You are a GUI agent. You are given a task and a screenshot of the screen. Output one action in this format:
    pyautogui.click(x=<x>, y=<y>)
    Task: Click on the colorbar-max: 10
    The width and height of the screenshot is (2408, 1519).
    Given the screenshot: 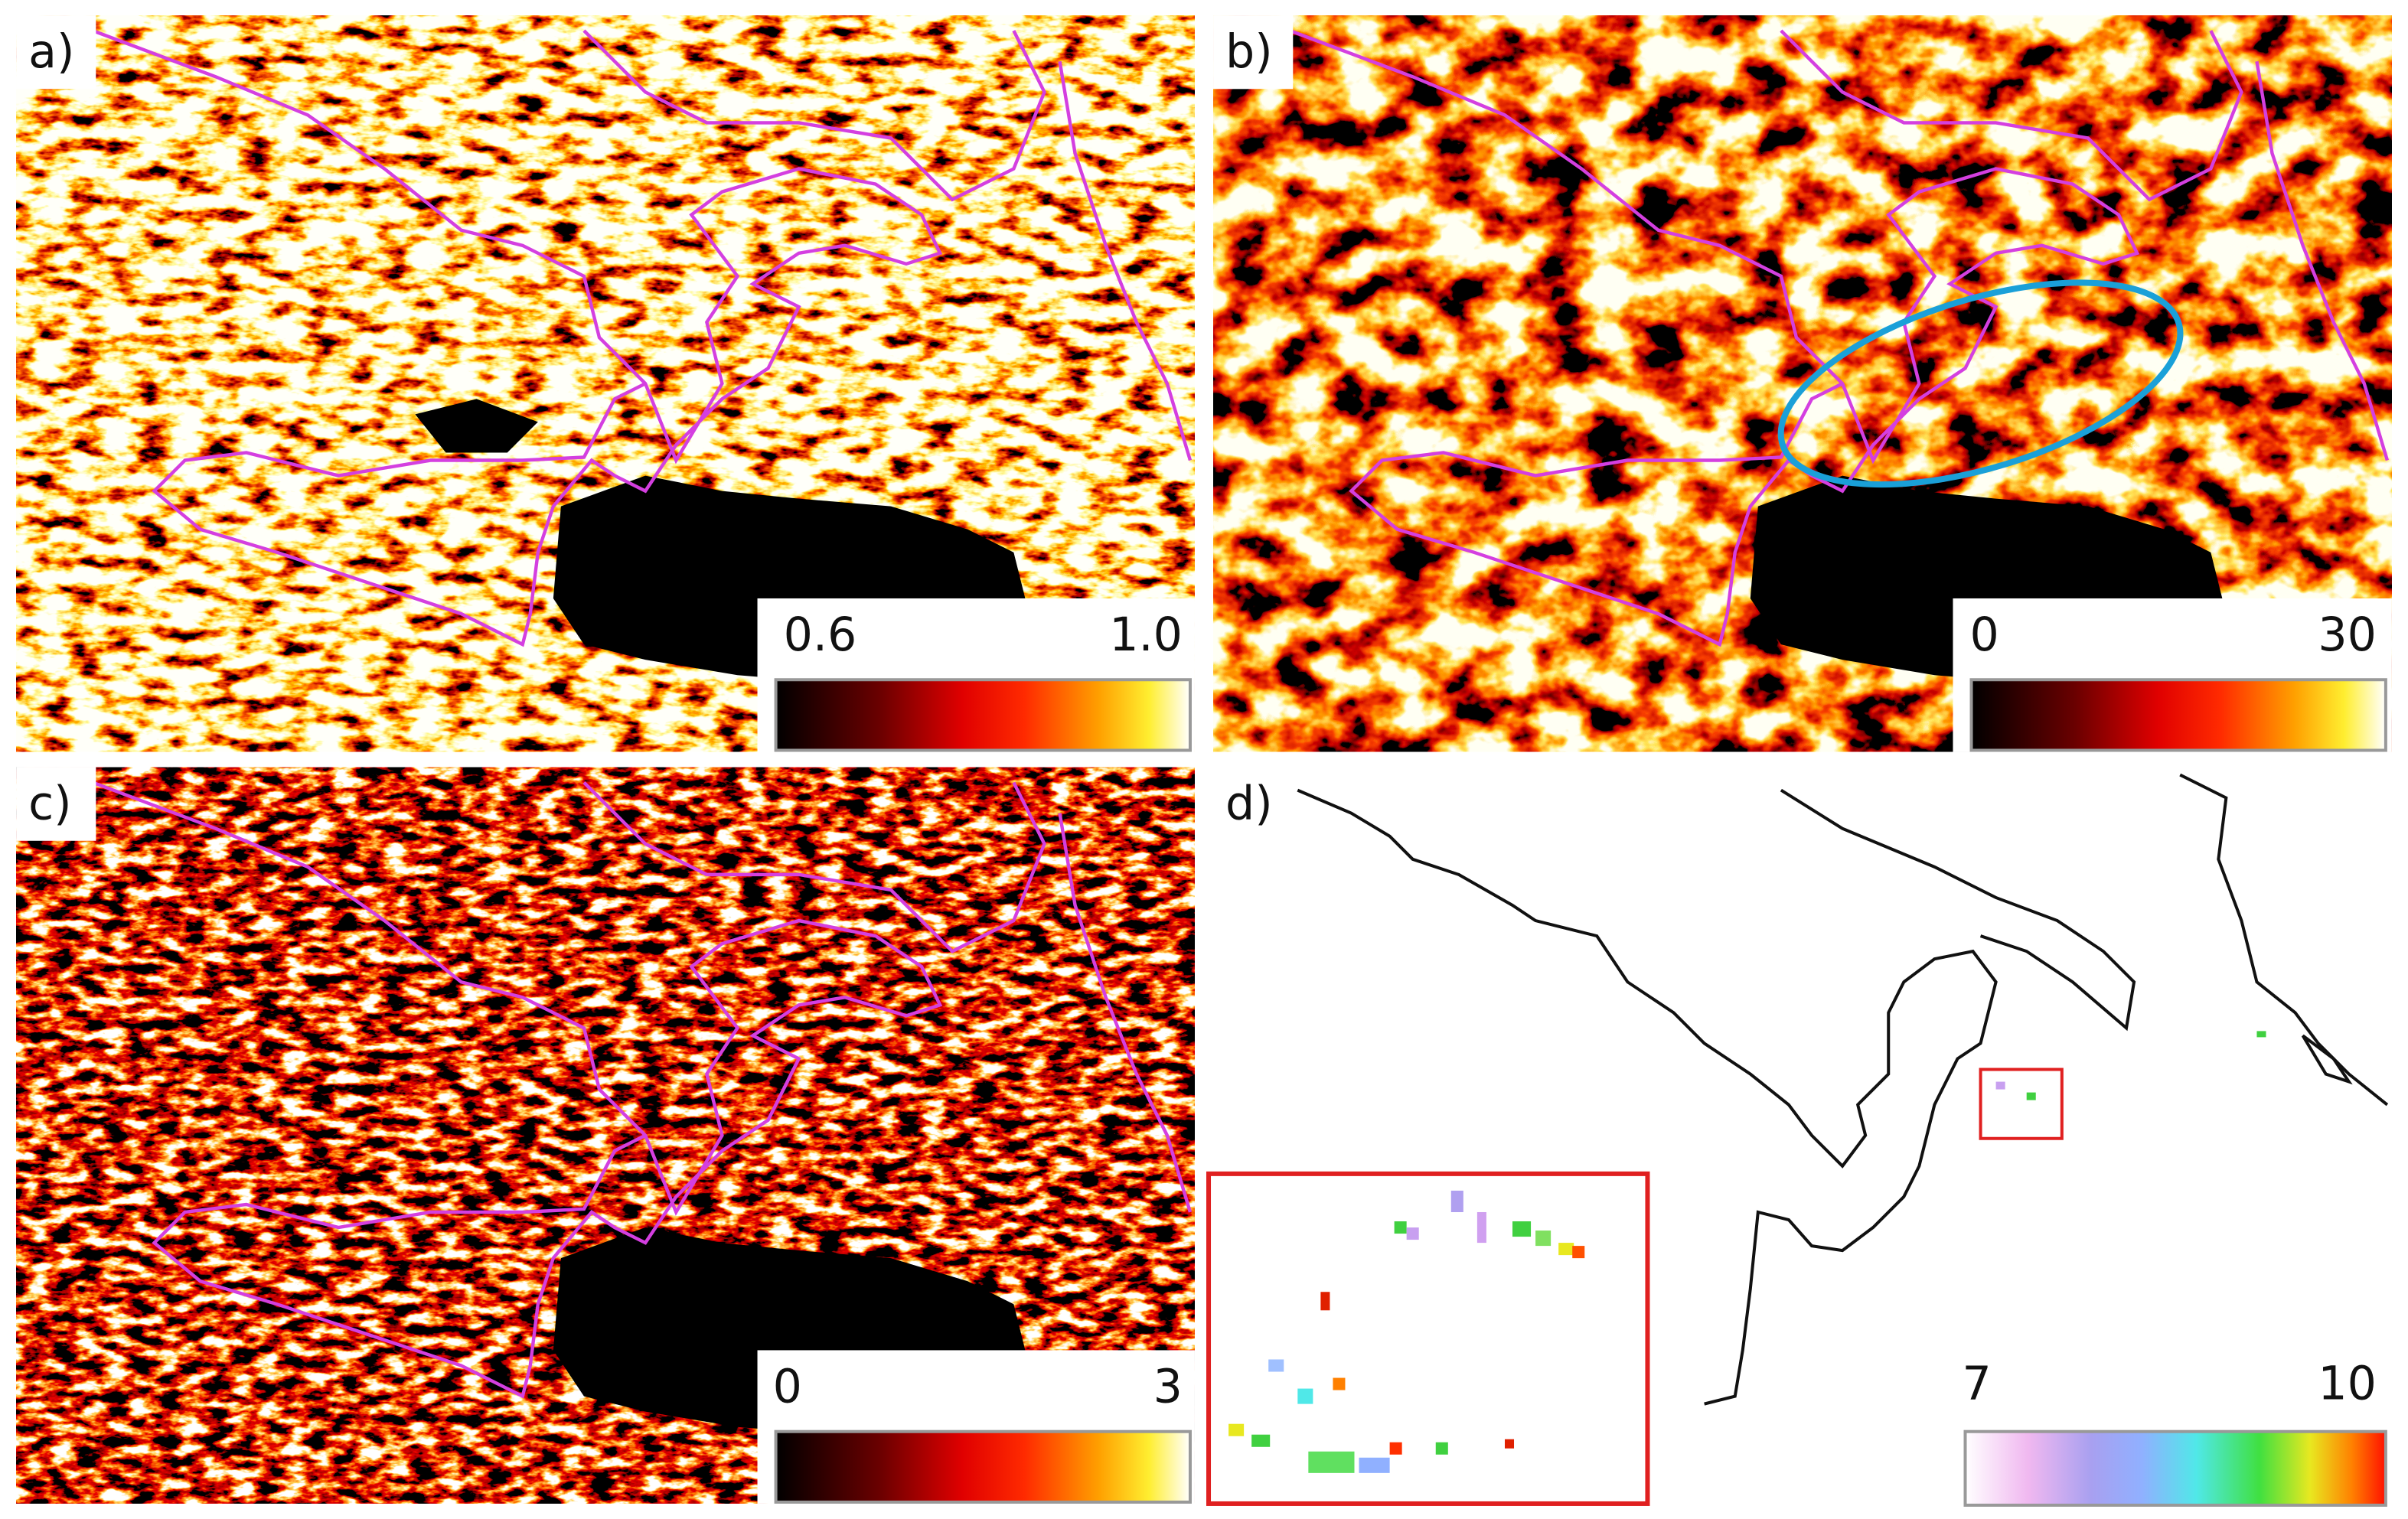 What is the action you would take?
    pyautogui.click(x=2347, y=1384)
    